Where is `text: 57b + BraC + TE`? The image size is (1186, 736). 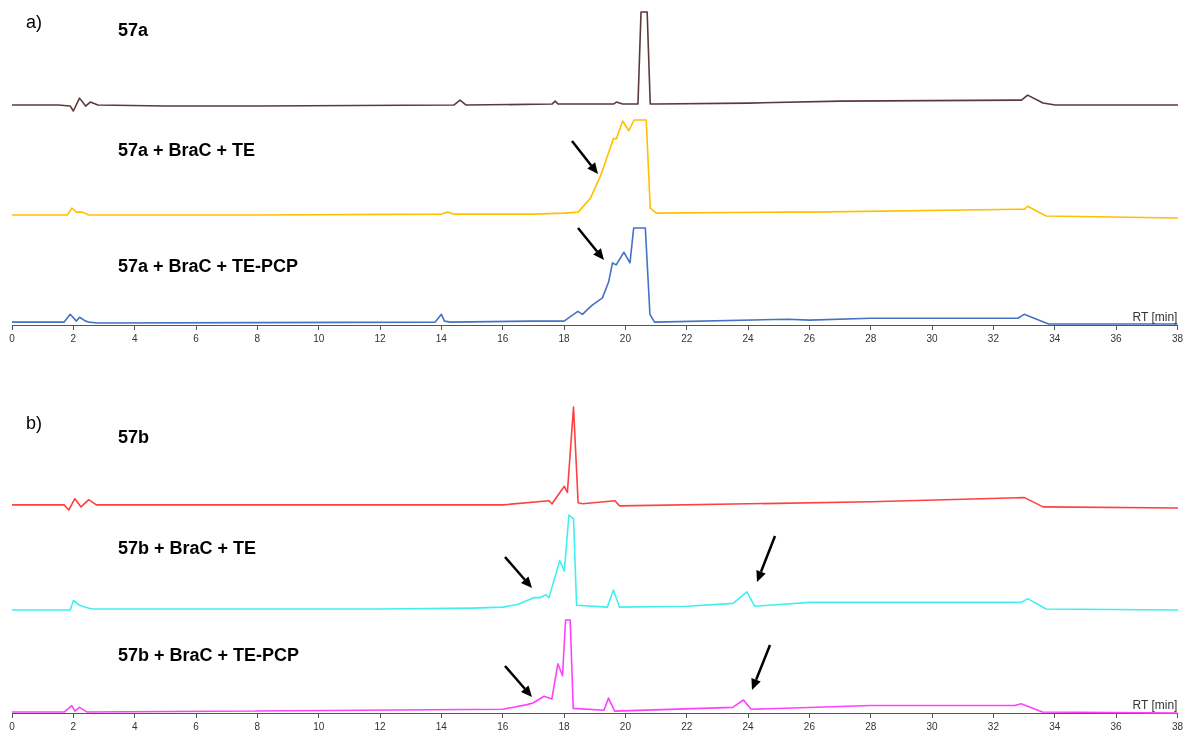 text: 57b + BraC + TE is located at coordinates (187, 548).